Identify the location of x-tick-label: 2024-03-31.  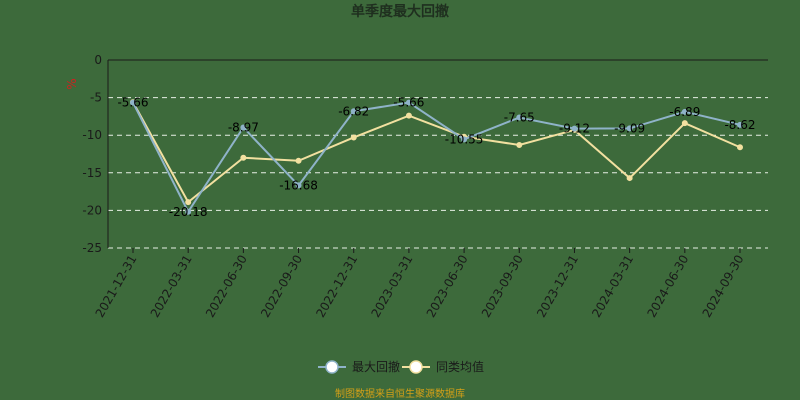
(612, 286).